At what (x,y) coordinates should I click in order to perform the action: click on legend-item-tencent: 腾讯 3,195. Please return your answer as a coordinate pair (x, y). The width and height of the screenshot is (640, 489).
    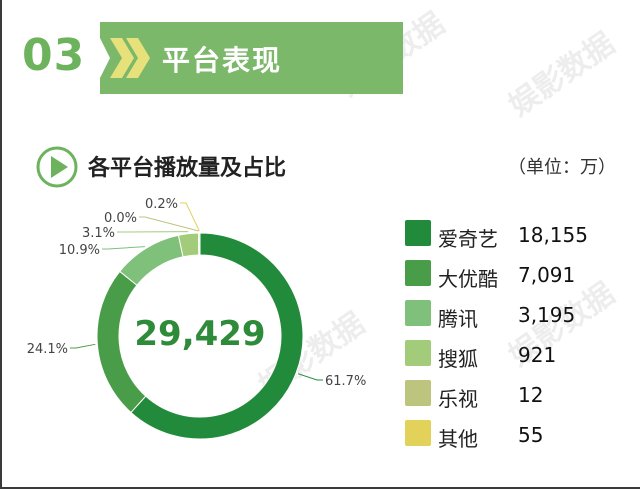
    Looking at the image, I should click on (515, 314).